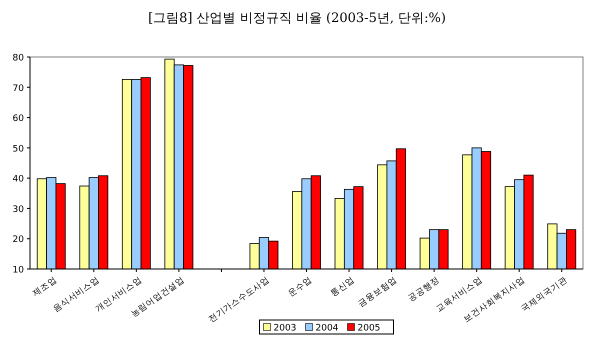  I want to click on y-tick-label: 30, so click(18, 209).